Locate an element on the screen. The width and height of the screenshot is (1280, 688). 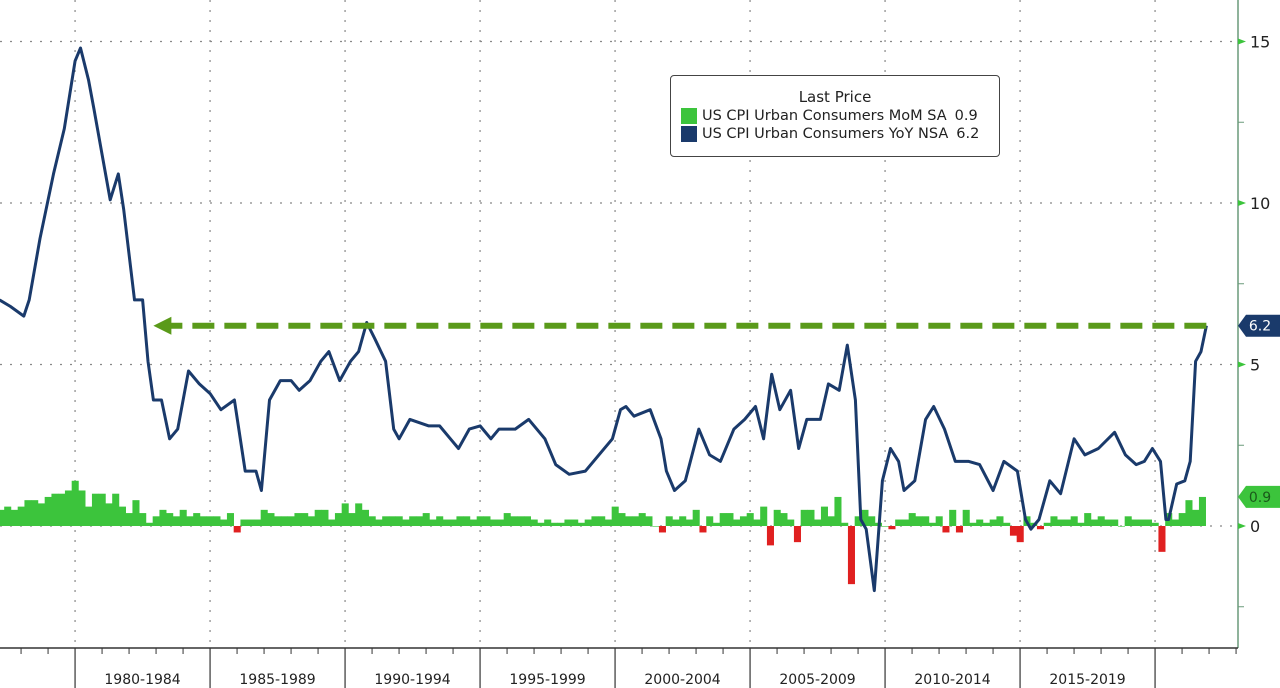
y-tick-label: 0 is located at coordinates (1255, 526).